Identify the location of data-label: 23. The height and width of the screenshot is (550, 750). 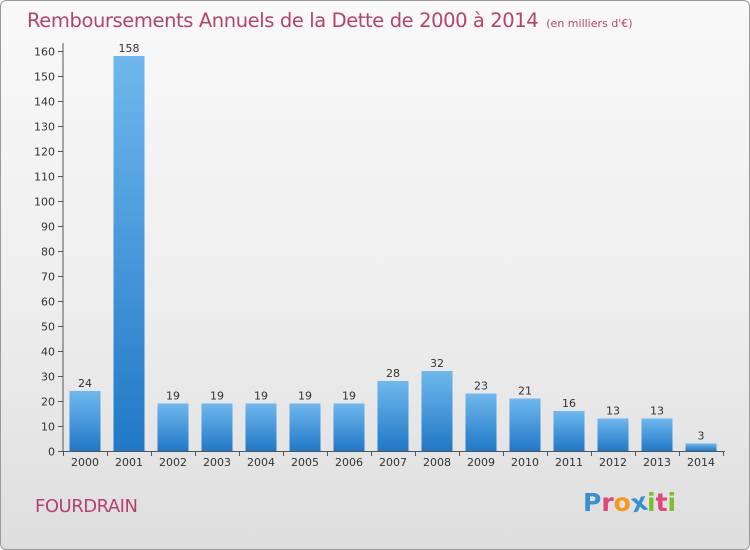
(481, 386).